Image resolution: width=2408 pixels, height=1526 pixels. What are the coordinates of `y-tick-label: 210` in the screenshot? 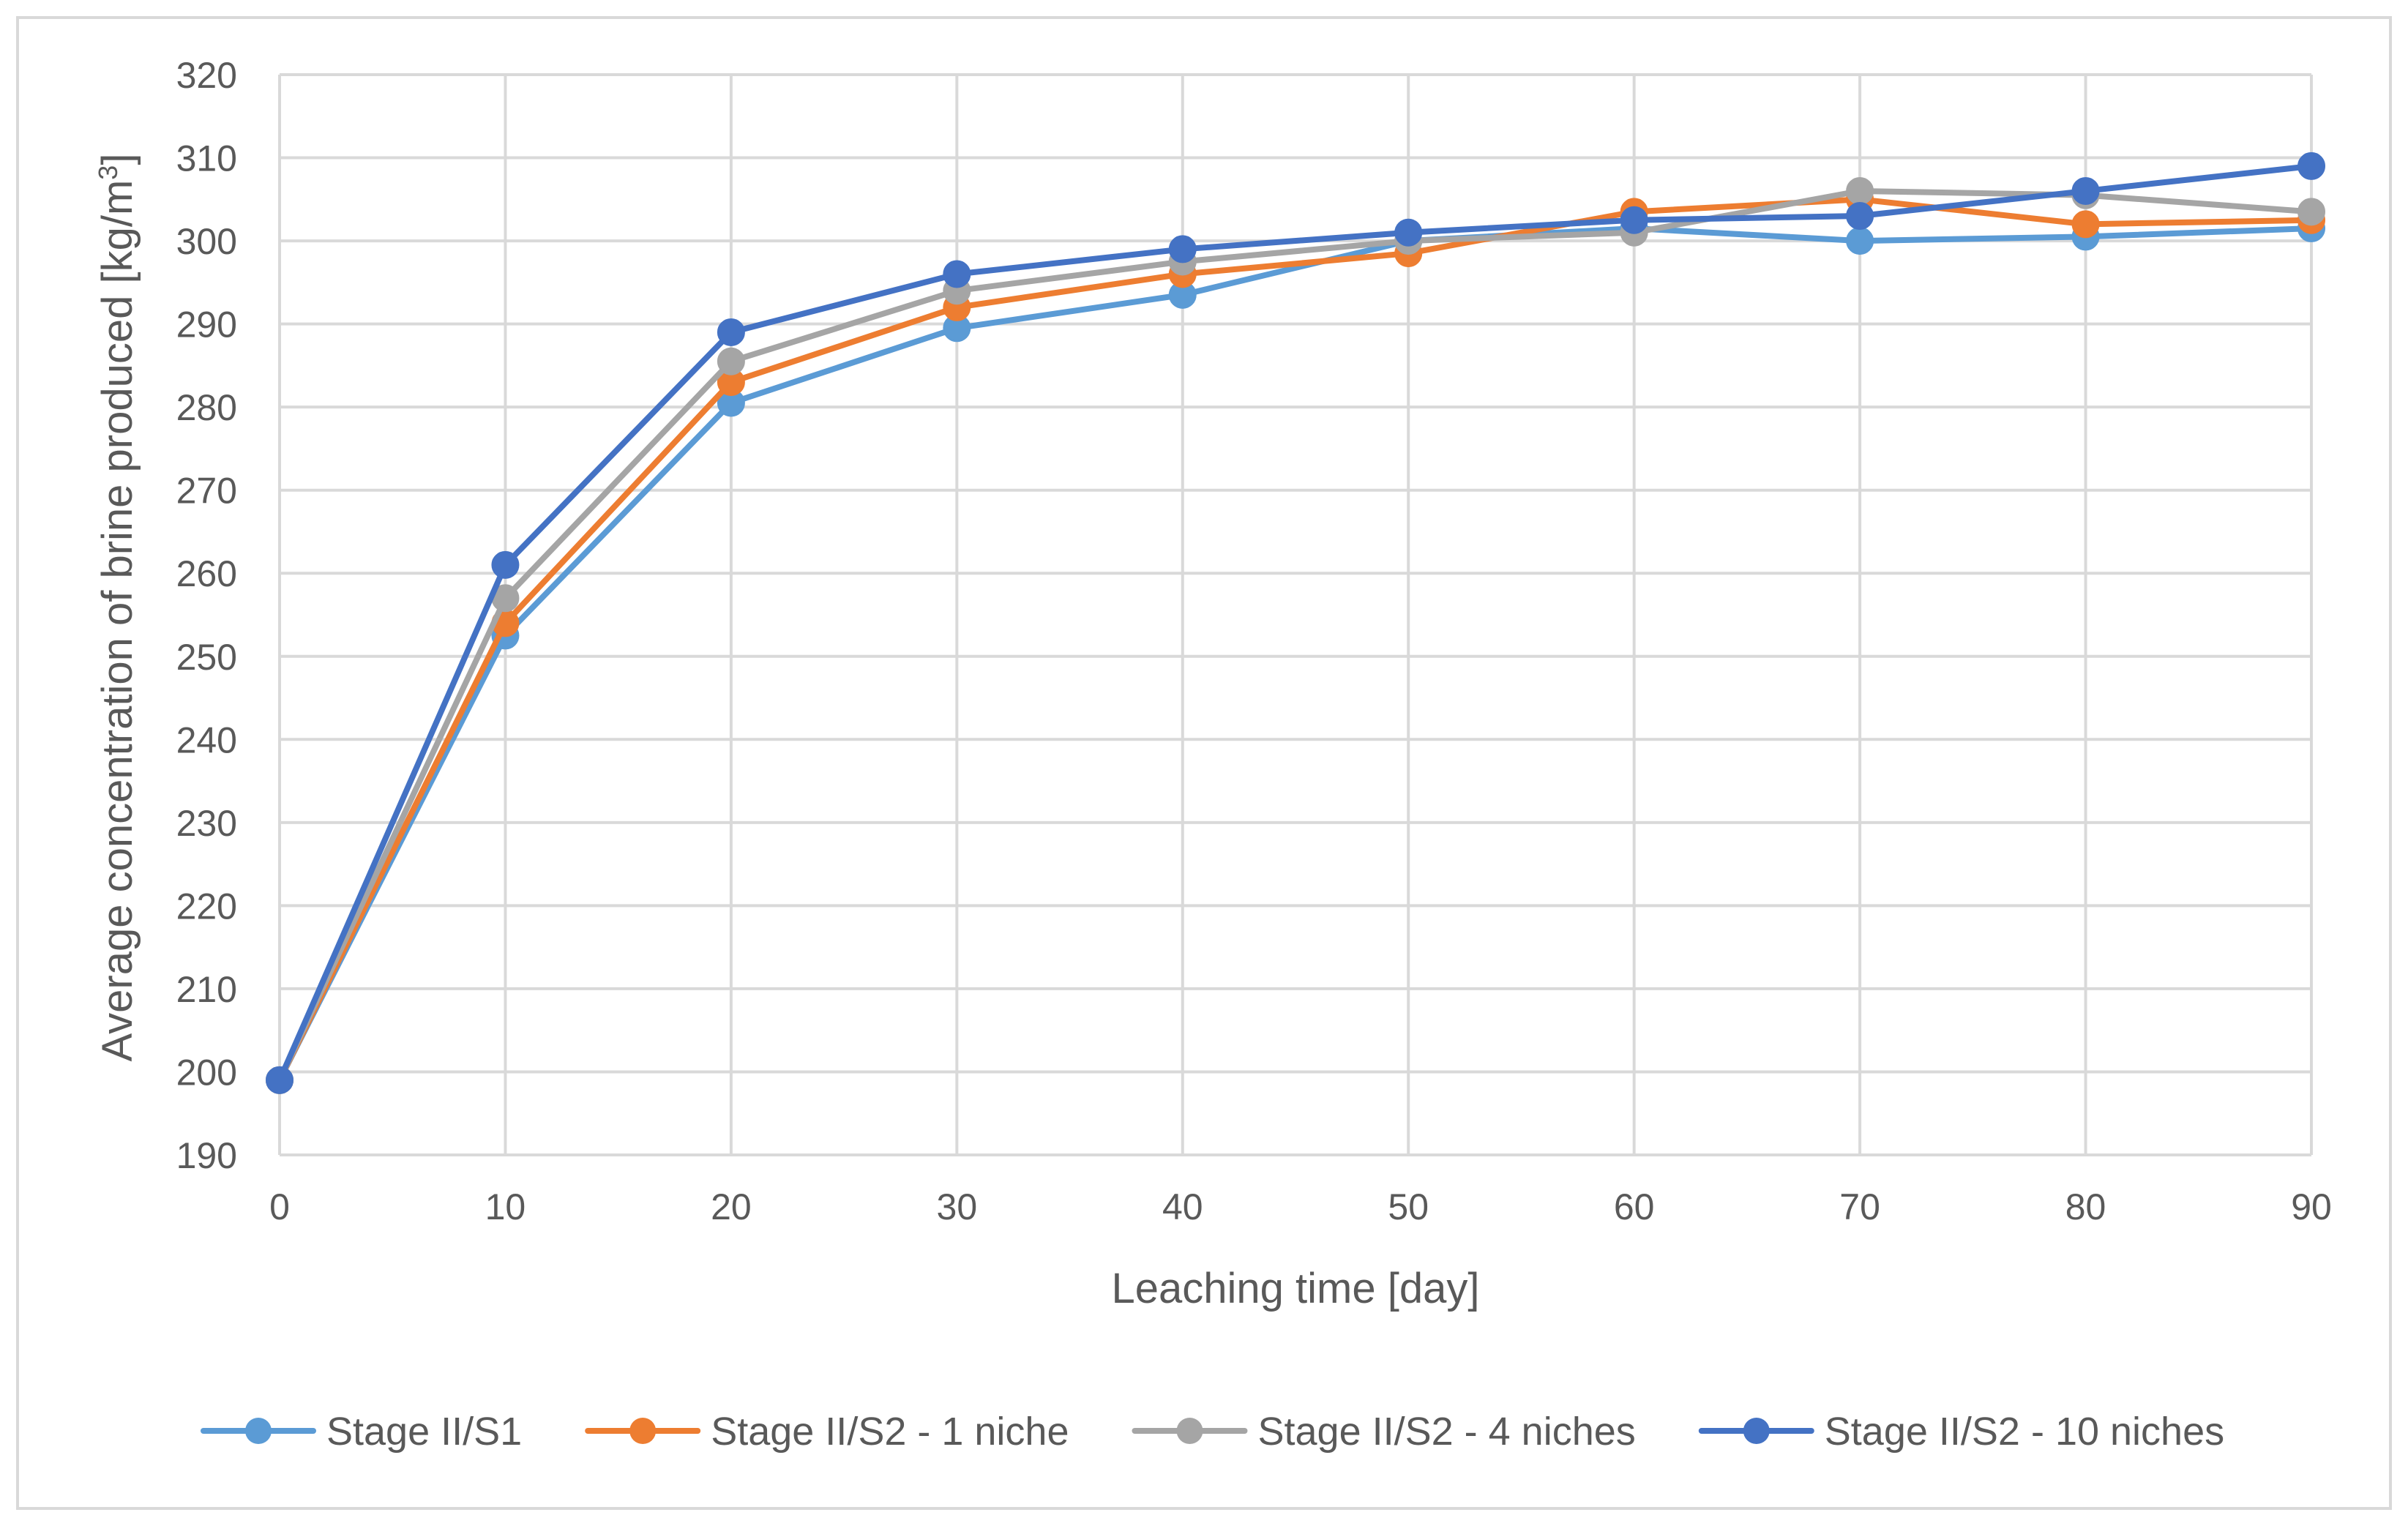 It's located at (206, 989).